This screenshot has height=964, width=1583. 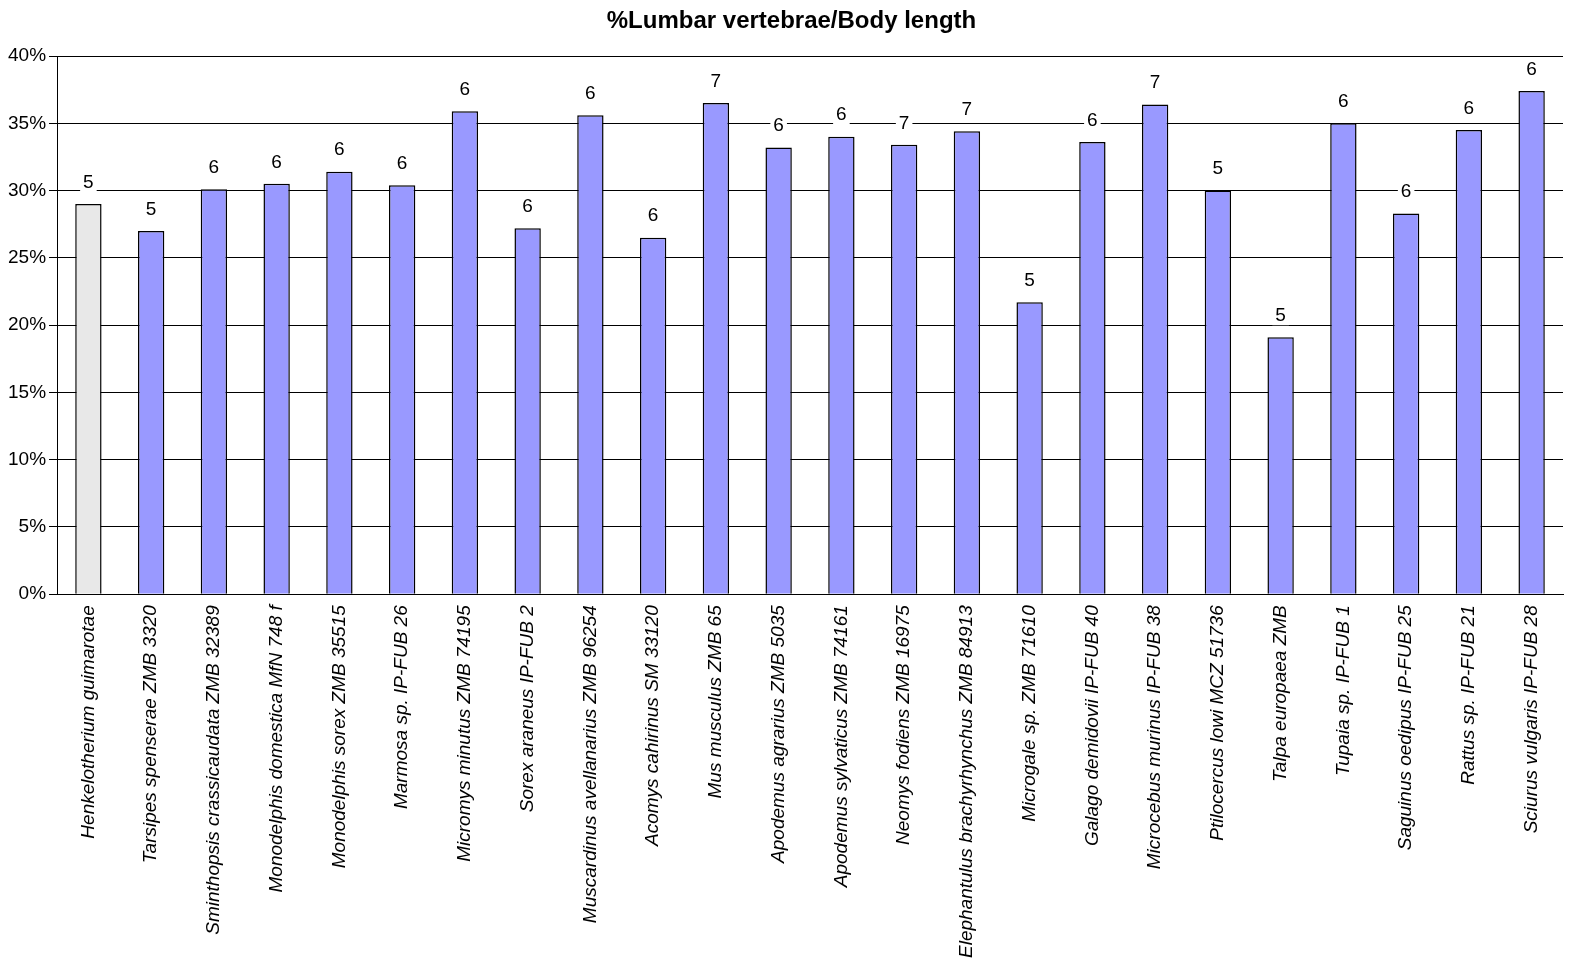 I want to click on y-tick-label: 15%, so click(x=27, y=391).